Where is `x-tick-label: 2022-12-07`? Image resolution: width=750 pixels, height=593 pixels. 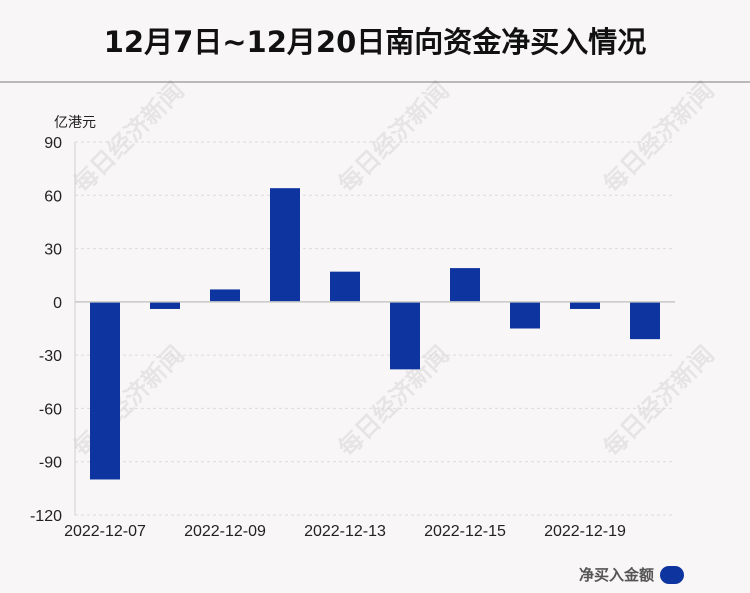
x-tick-label: 2022-12-07 is located at coordinates (105, 531).